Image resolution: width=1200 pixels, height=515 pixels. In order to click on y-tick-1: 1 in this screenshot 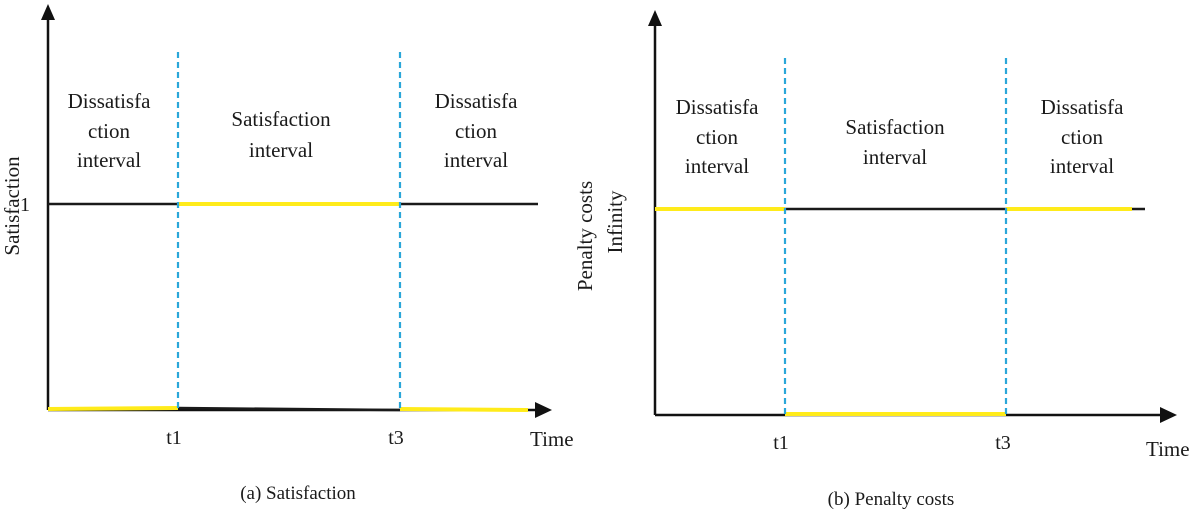, I will do `click(25, 205)`.